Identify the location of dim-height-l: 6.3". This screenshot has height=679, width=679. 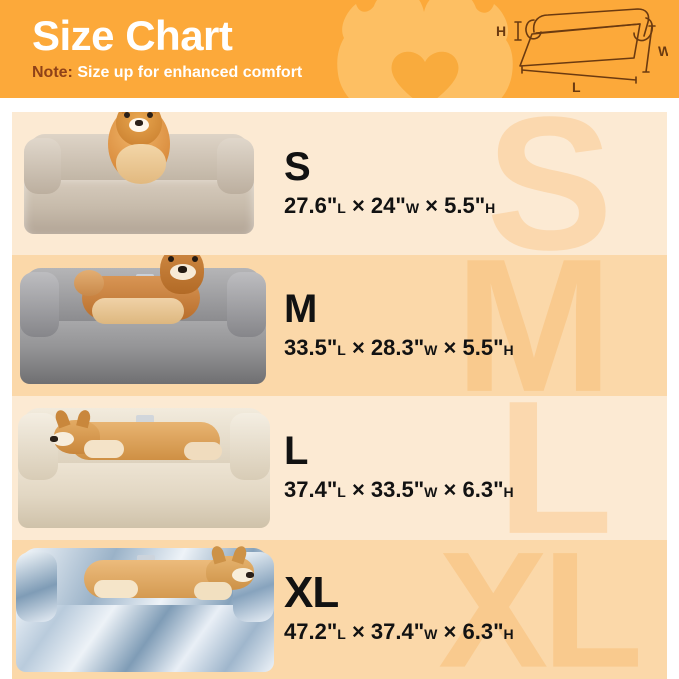
(483, 489).